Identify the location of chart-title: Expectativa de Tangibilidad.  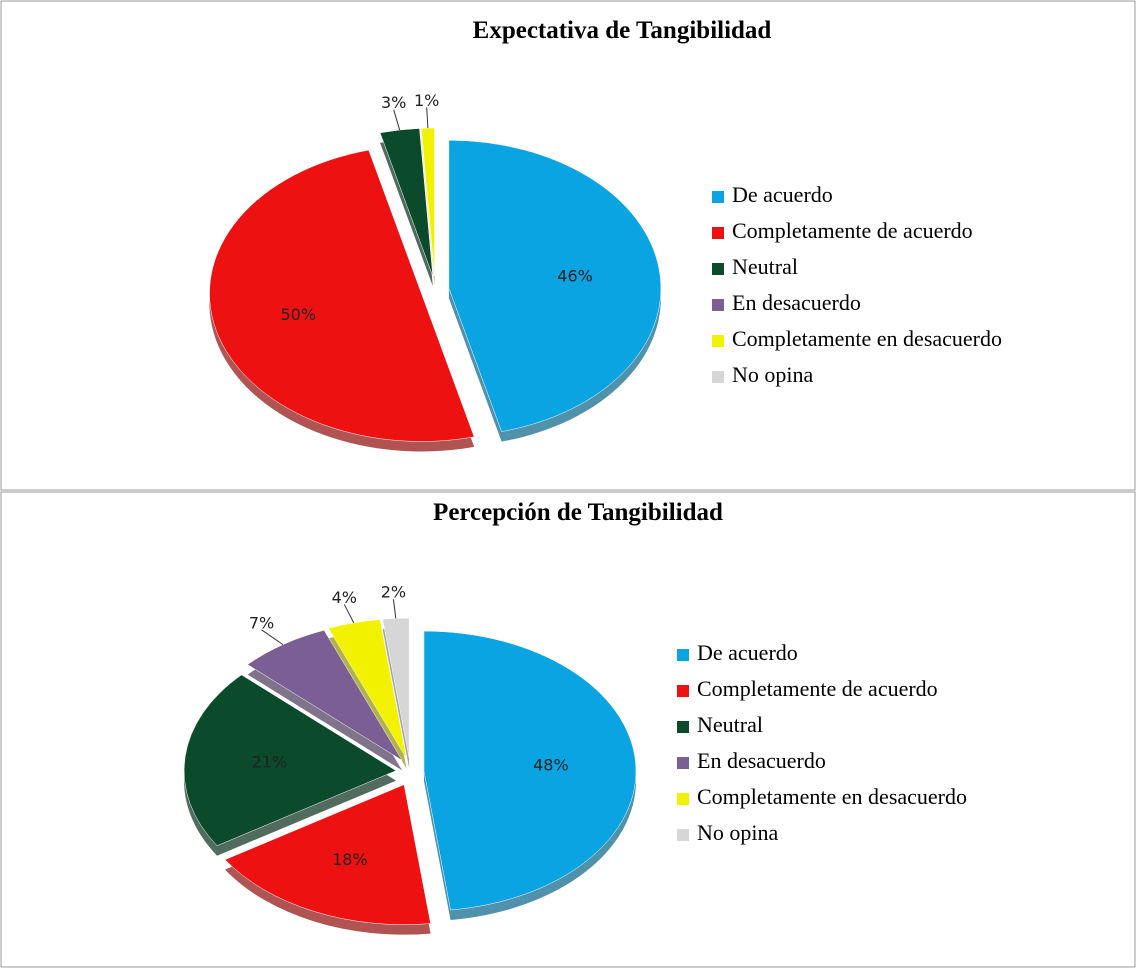
(622, 30).